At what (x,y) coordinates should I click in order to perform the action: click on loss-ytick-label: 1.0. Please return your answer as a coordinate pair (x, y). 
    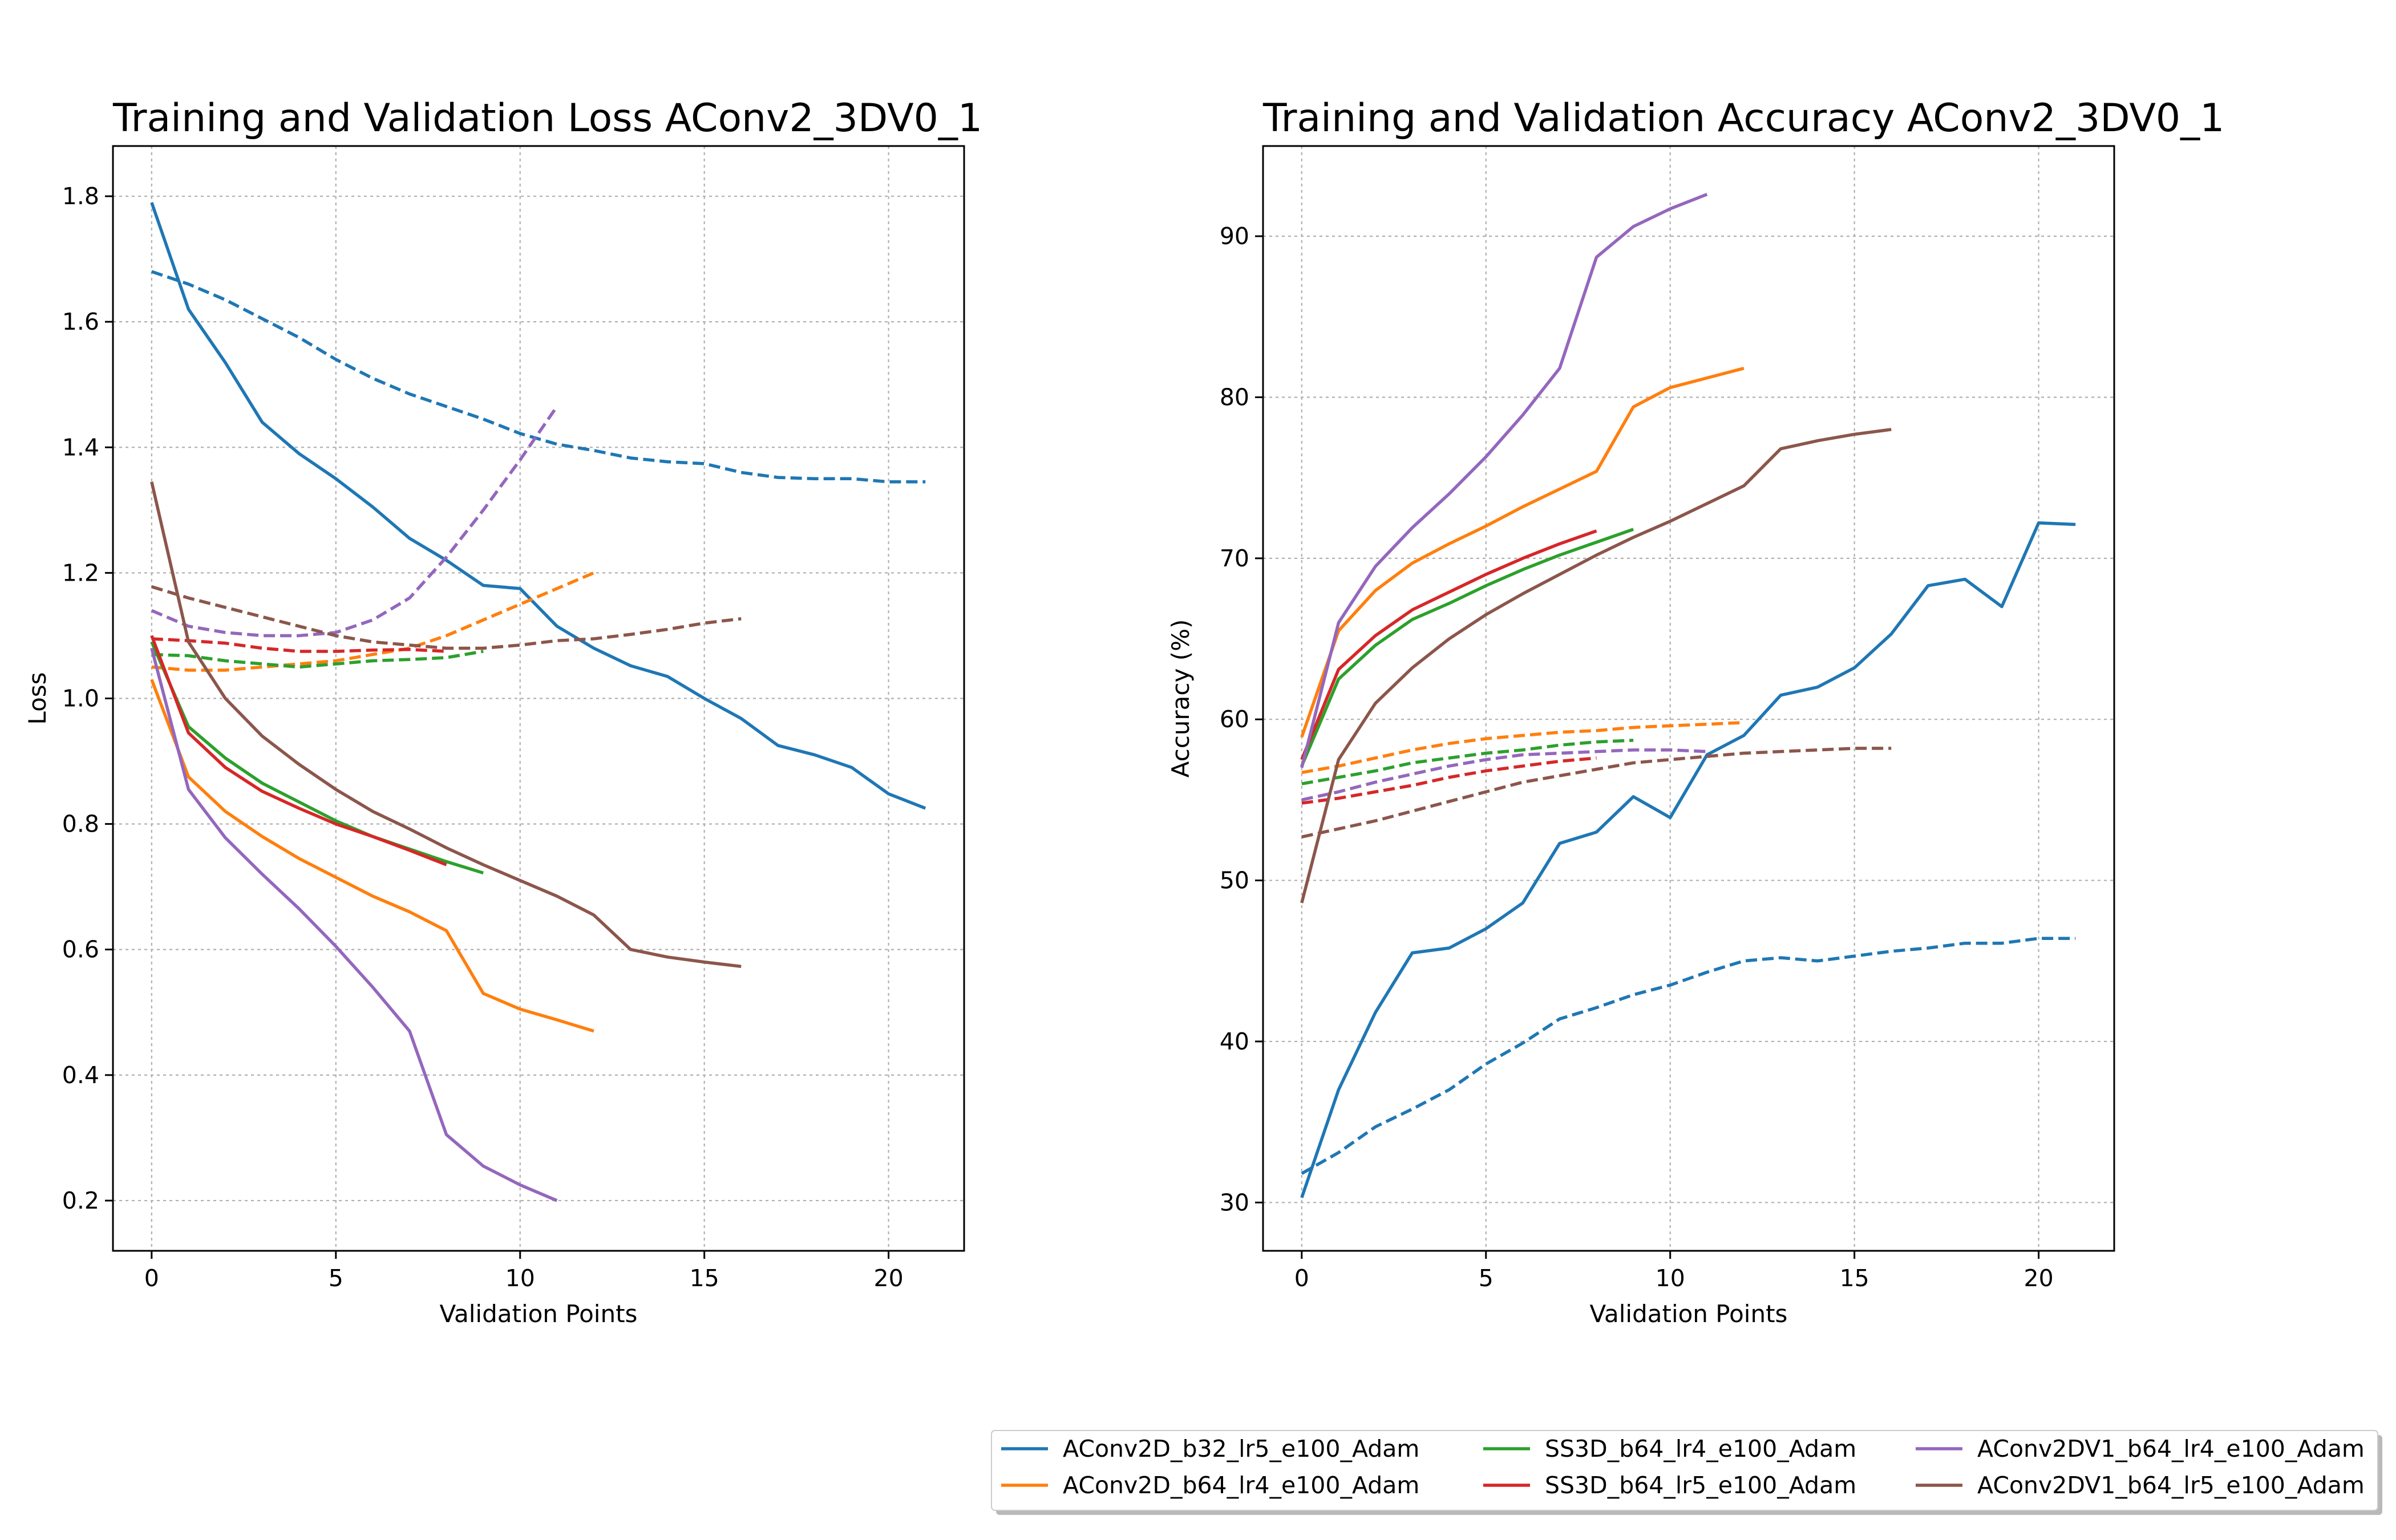
    Looking at the image, I should click on (80, 698).